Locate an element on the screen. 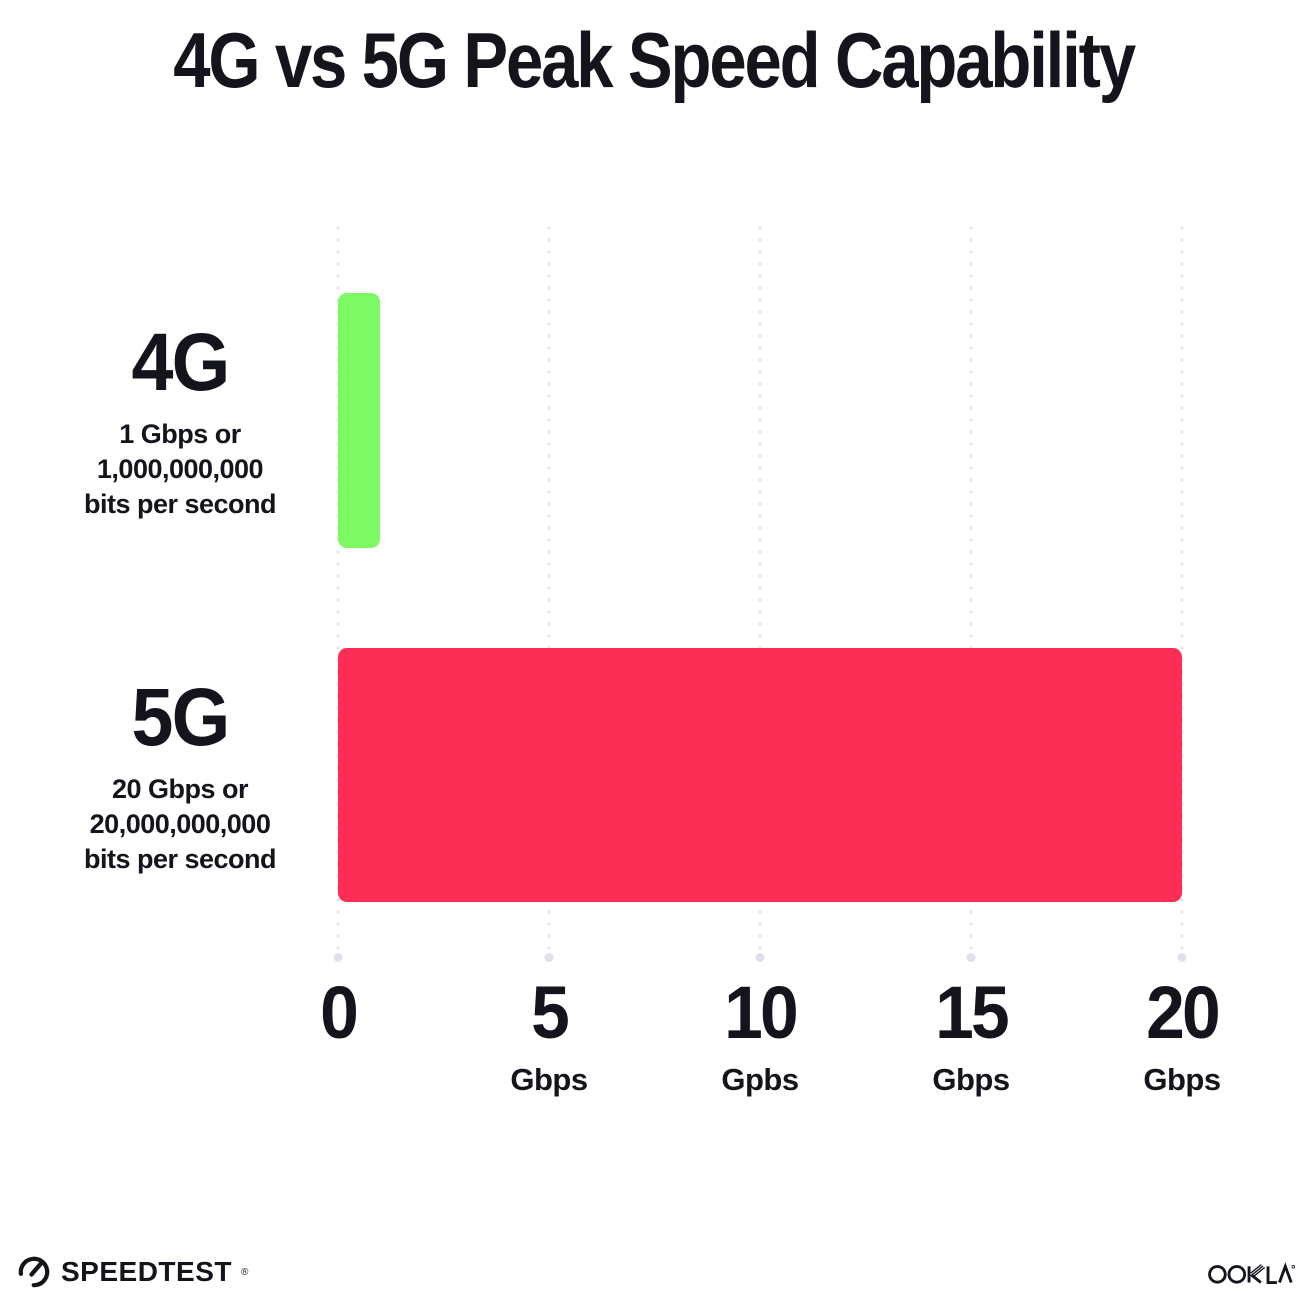  ookla-logo is located at coordinates (1252, 1276).